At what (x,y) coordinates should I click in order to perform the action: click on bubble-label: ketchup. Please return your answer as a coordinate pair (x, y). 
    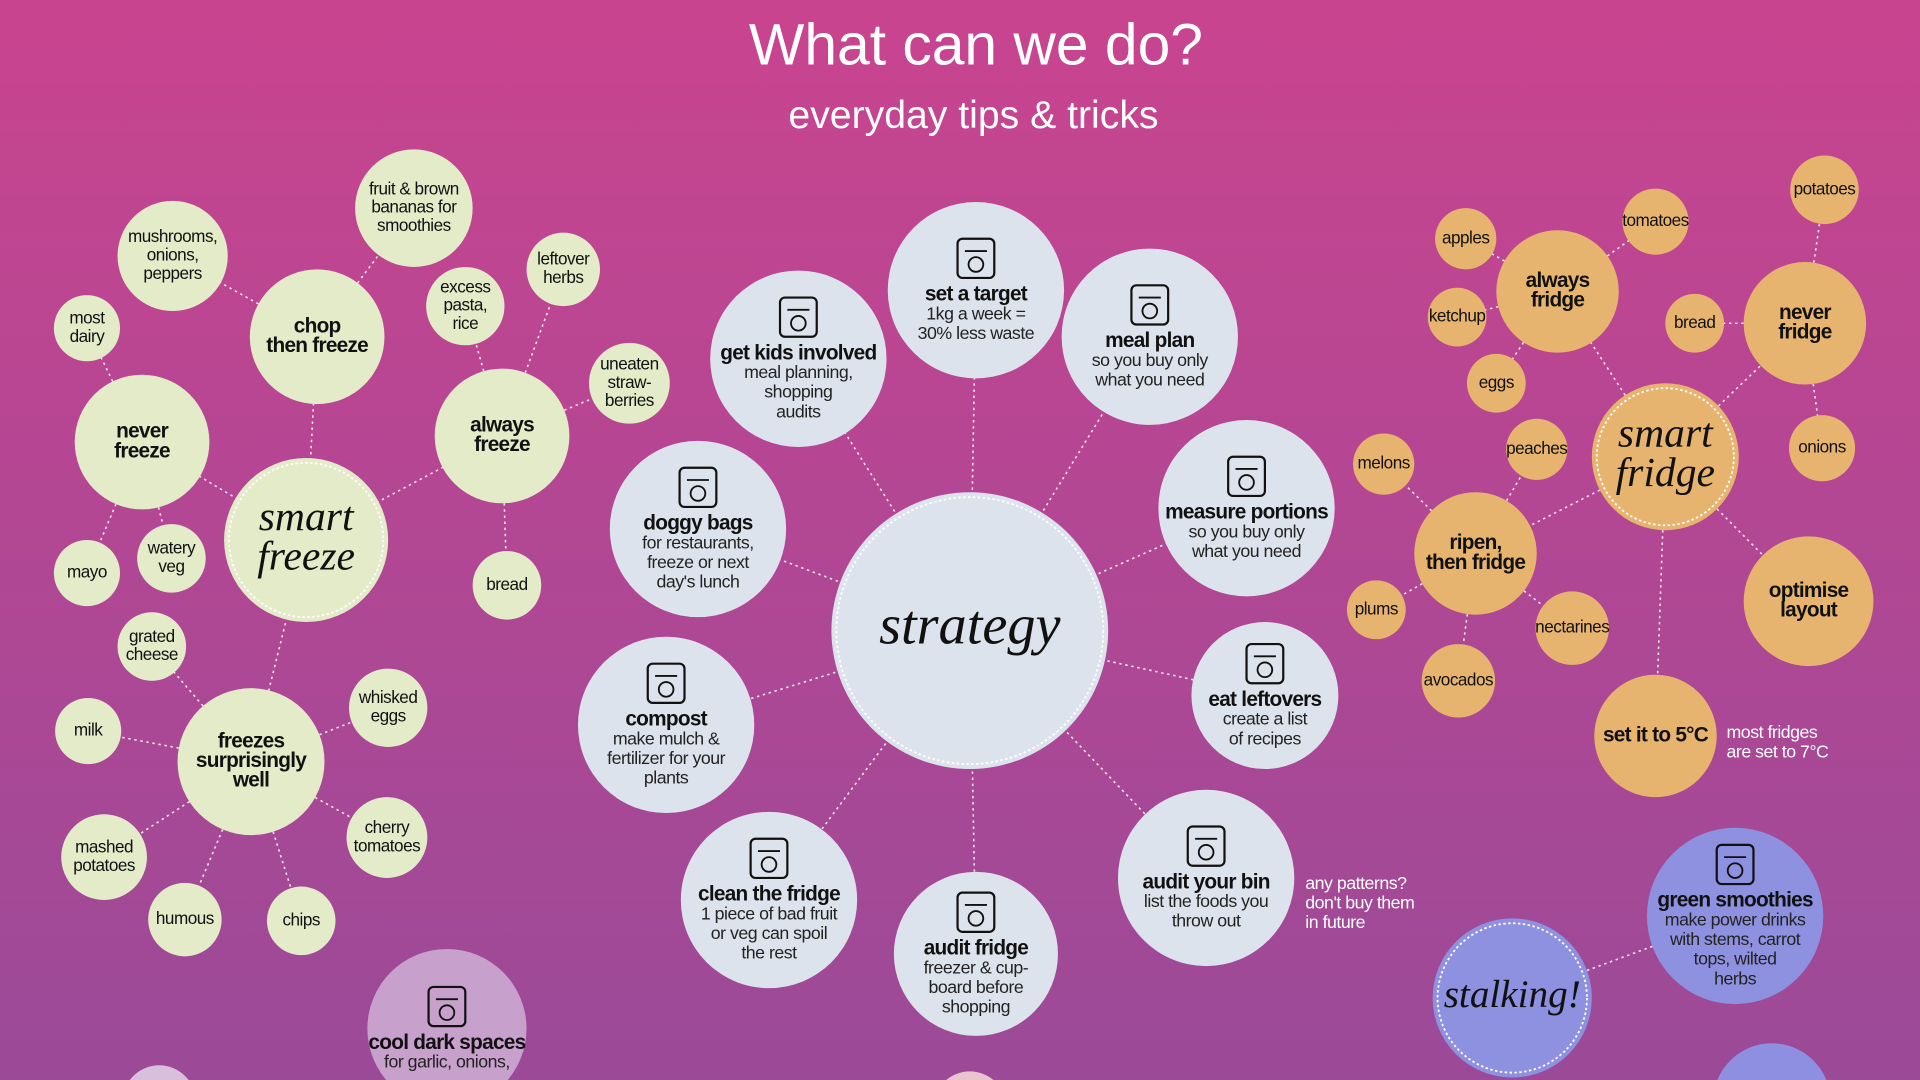
    Looking at the image, I should click on (1457, 316).